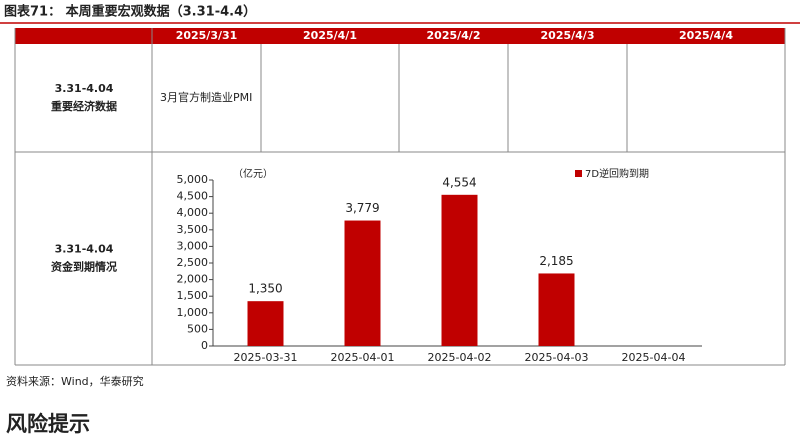 Image resolution: width=800 pixels, height=445 pixels. Describe the element at coordinates (193, 262) in the screenshot. I see `y-tick-label: 2,500` at that location.